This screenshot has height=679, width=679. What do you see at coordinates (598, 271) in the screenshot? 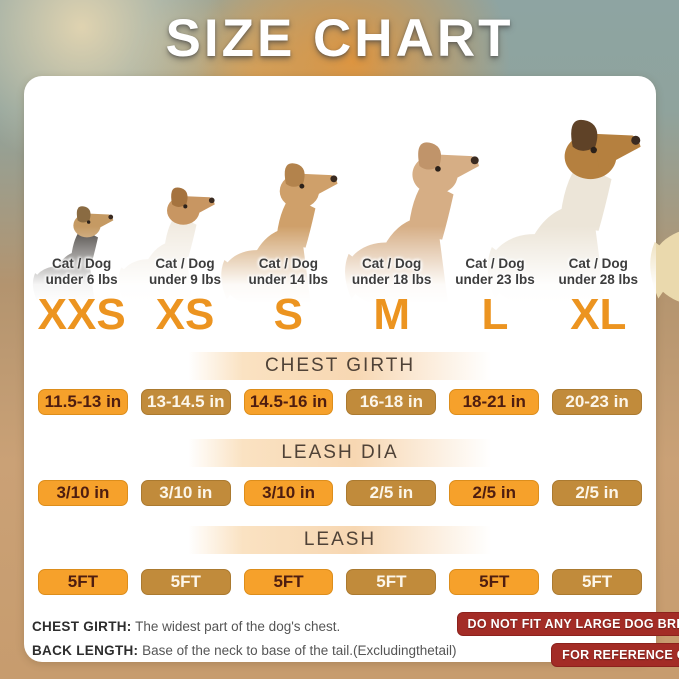
I see `pet-weight-label: Cat / Dog under 28 lbs` at bounding box center [598, 271].